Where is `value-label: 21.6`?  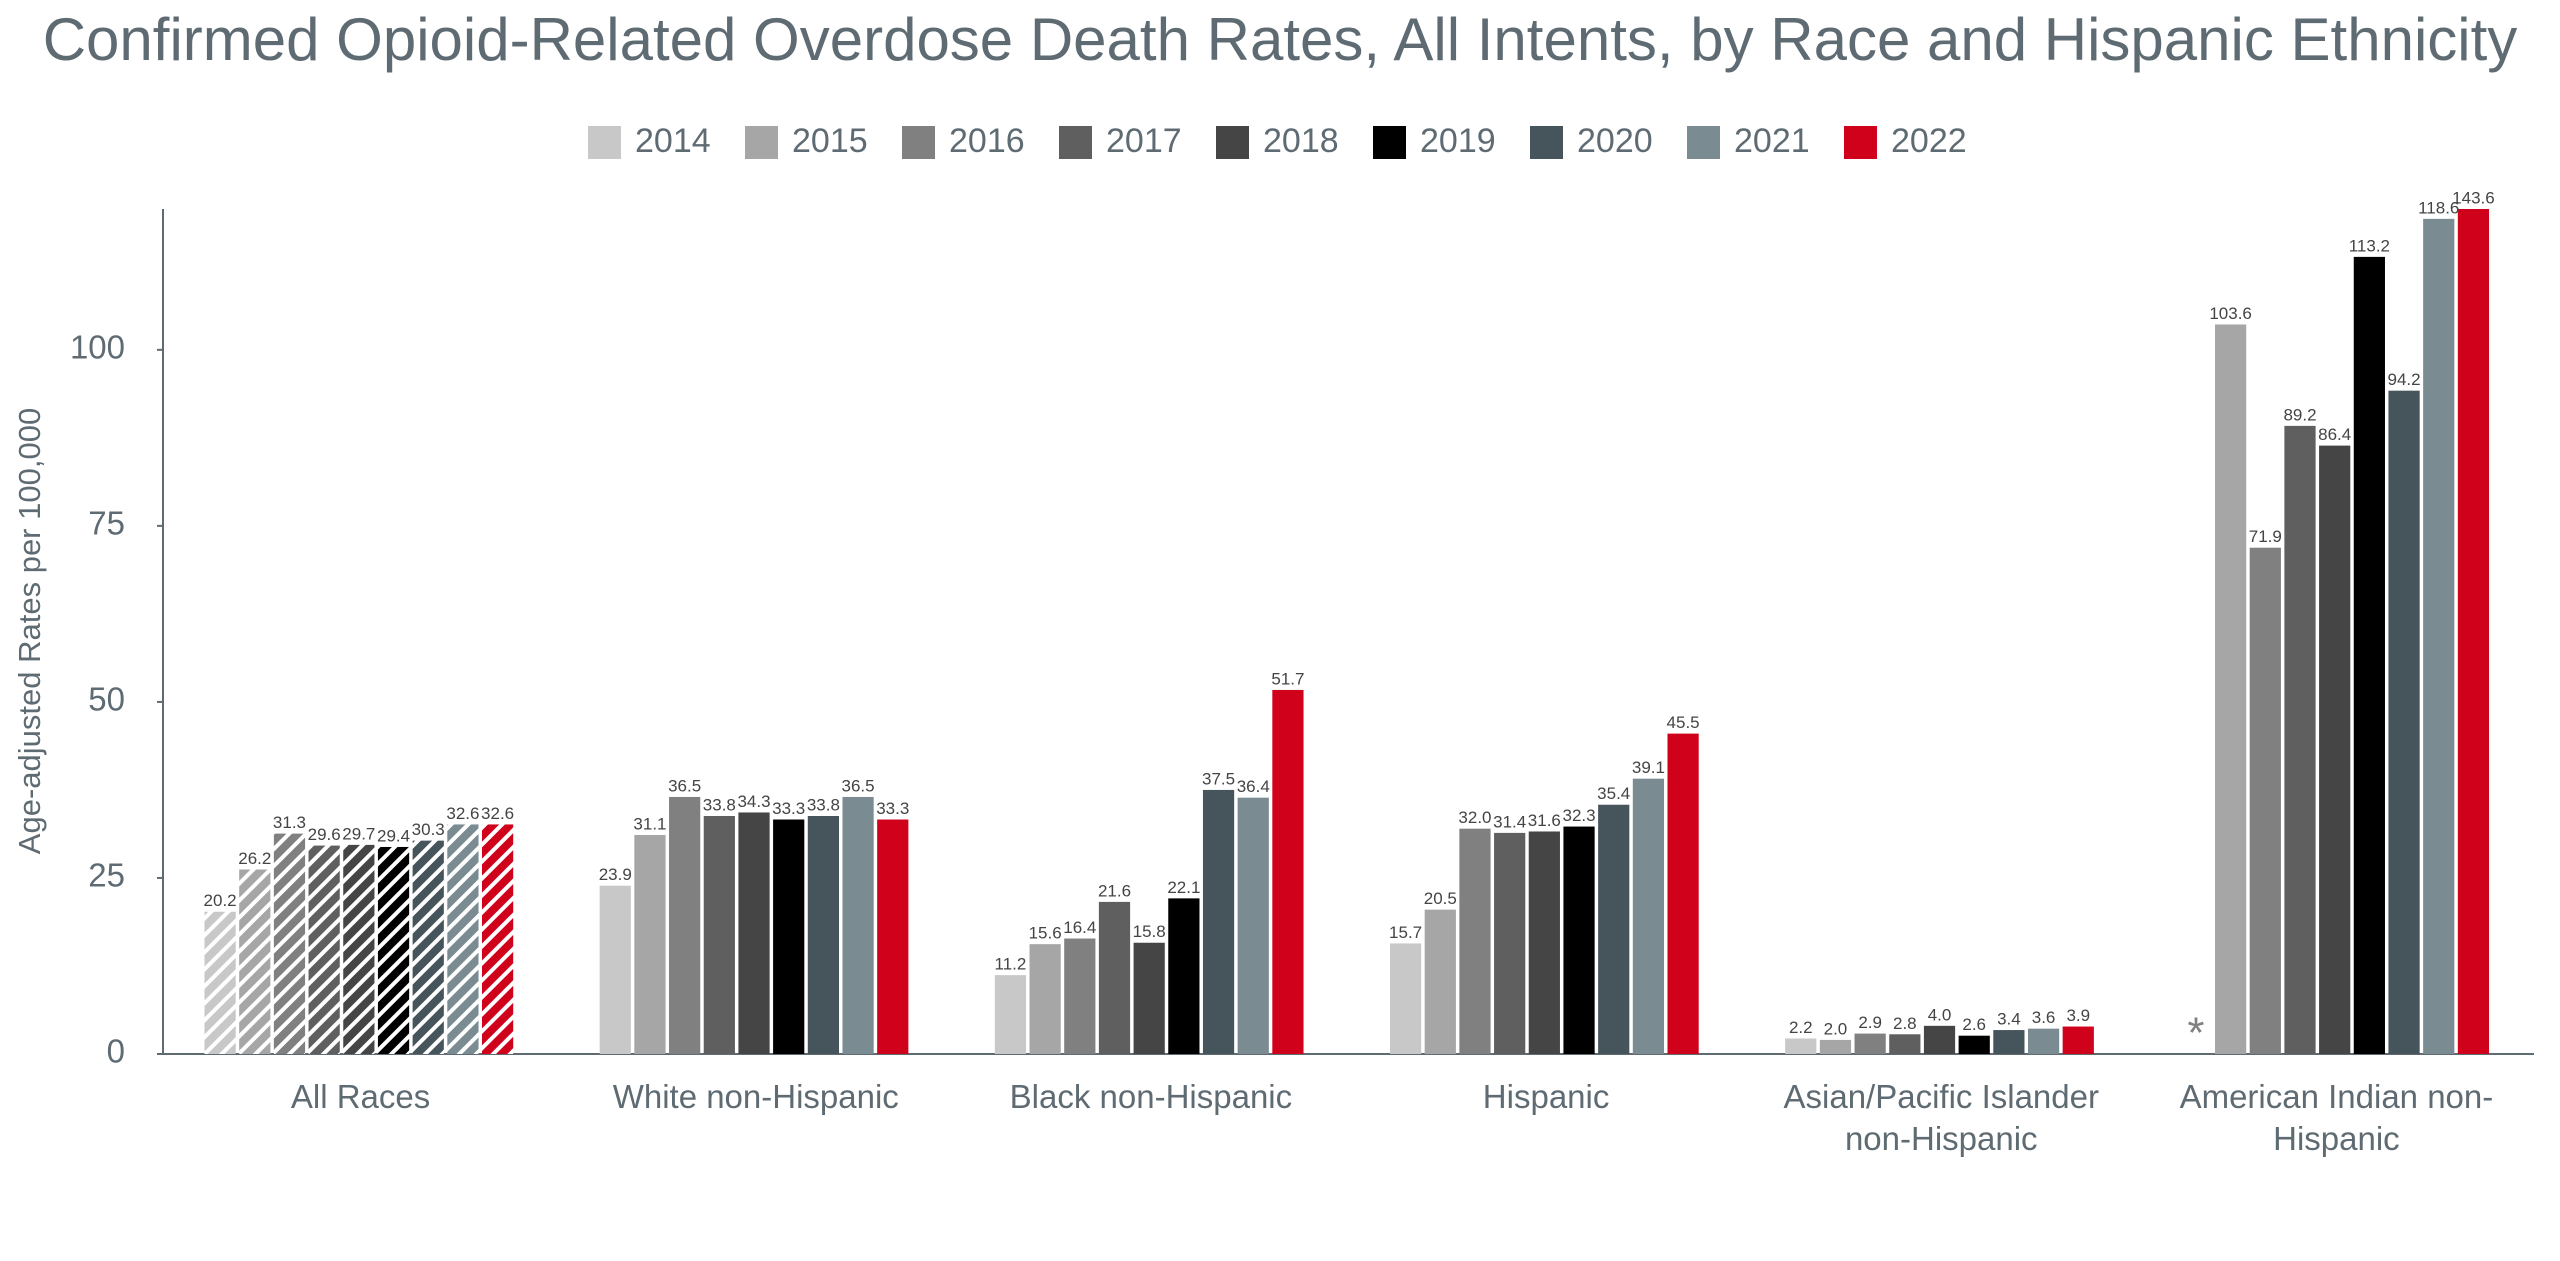 value-label: 21.6 is located at coordinates (1114, 890).